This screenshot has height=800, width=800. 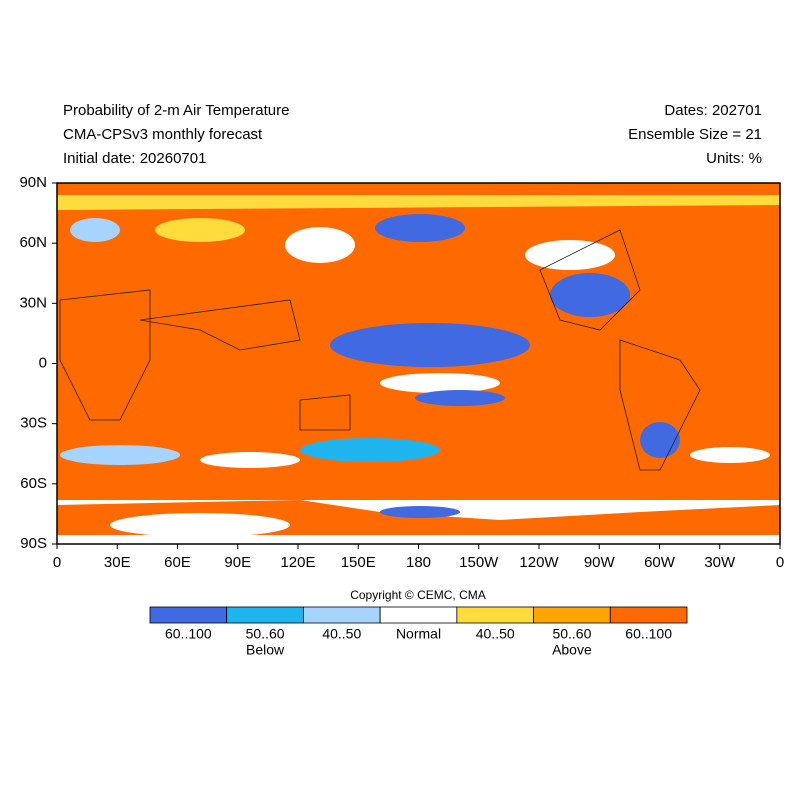 What do you see at coordinates (590, 295) in the screenshot?
I see `namerica-anomaly` at bounding box center [590, 295].